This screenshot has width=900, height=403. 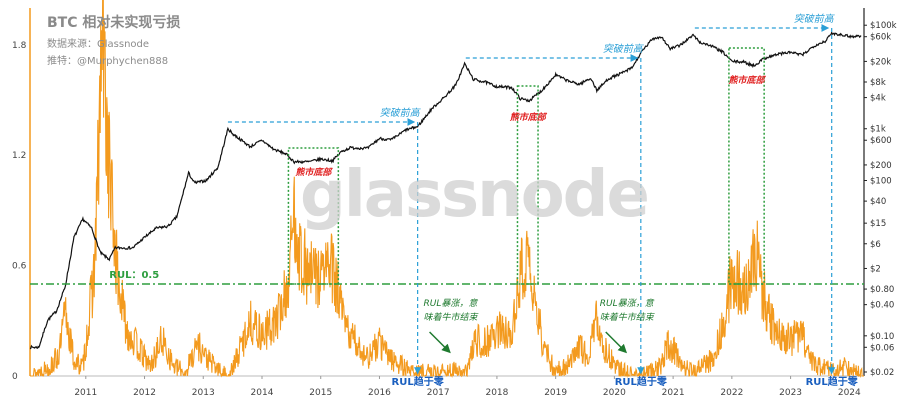 What do you see at coordinates (882, 373) in the screenshot?
I see `right-tick-label: $0.02` at bounding box center [882, 373].